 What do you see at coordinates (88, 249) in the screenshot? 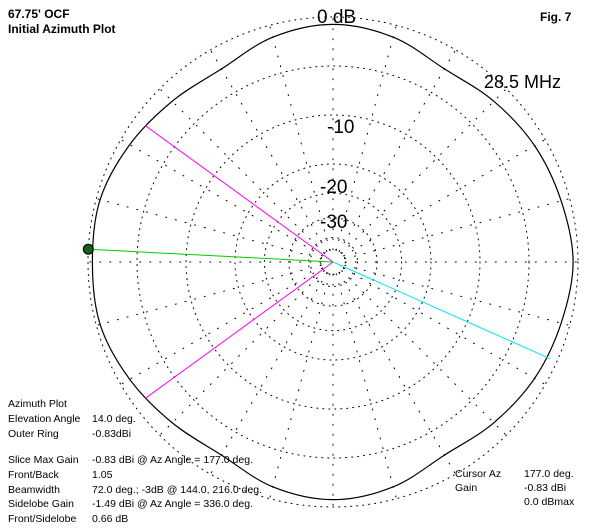
I see `max-gain-dot` at bounding box center [88, 249].